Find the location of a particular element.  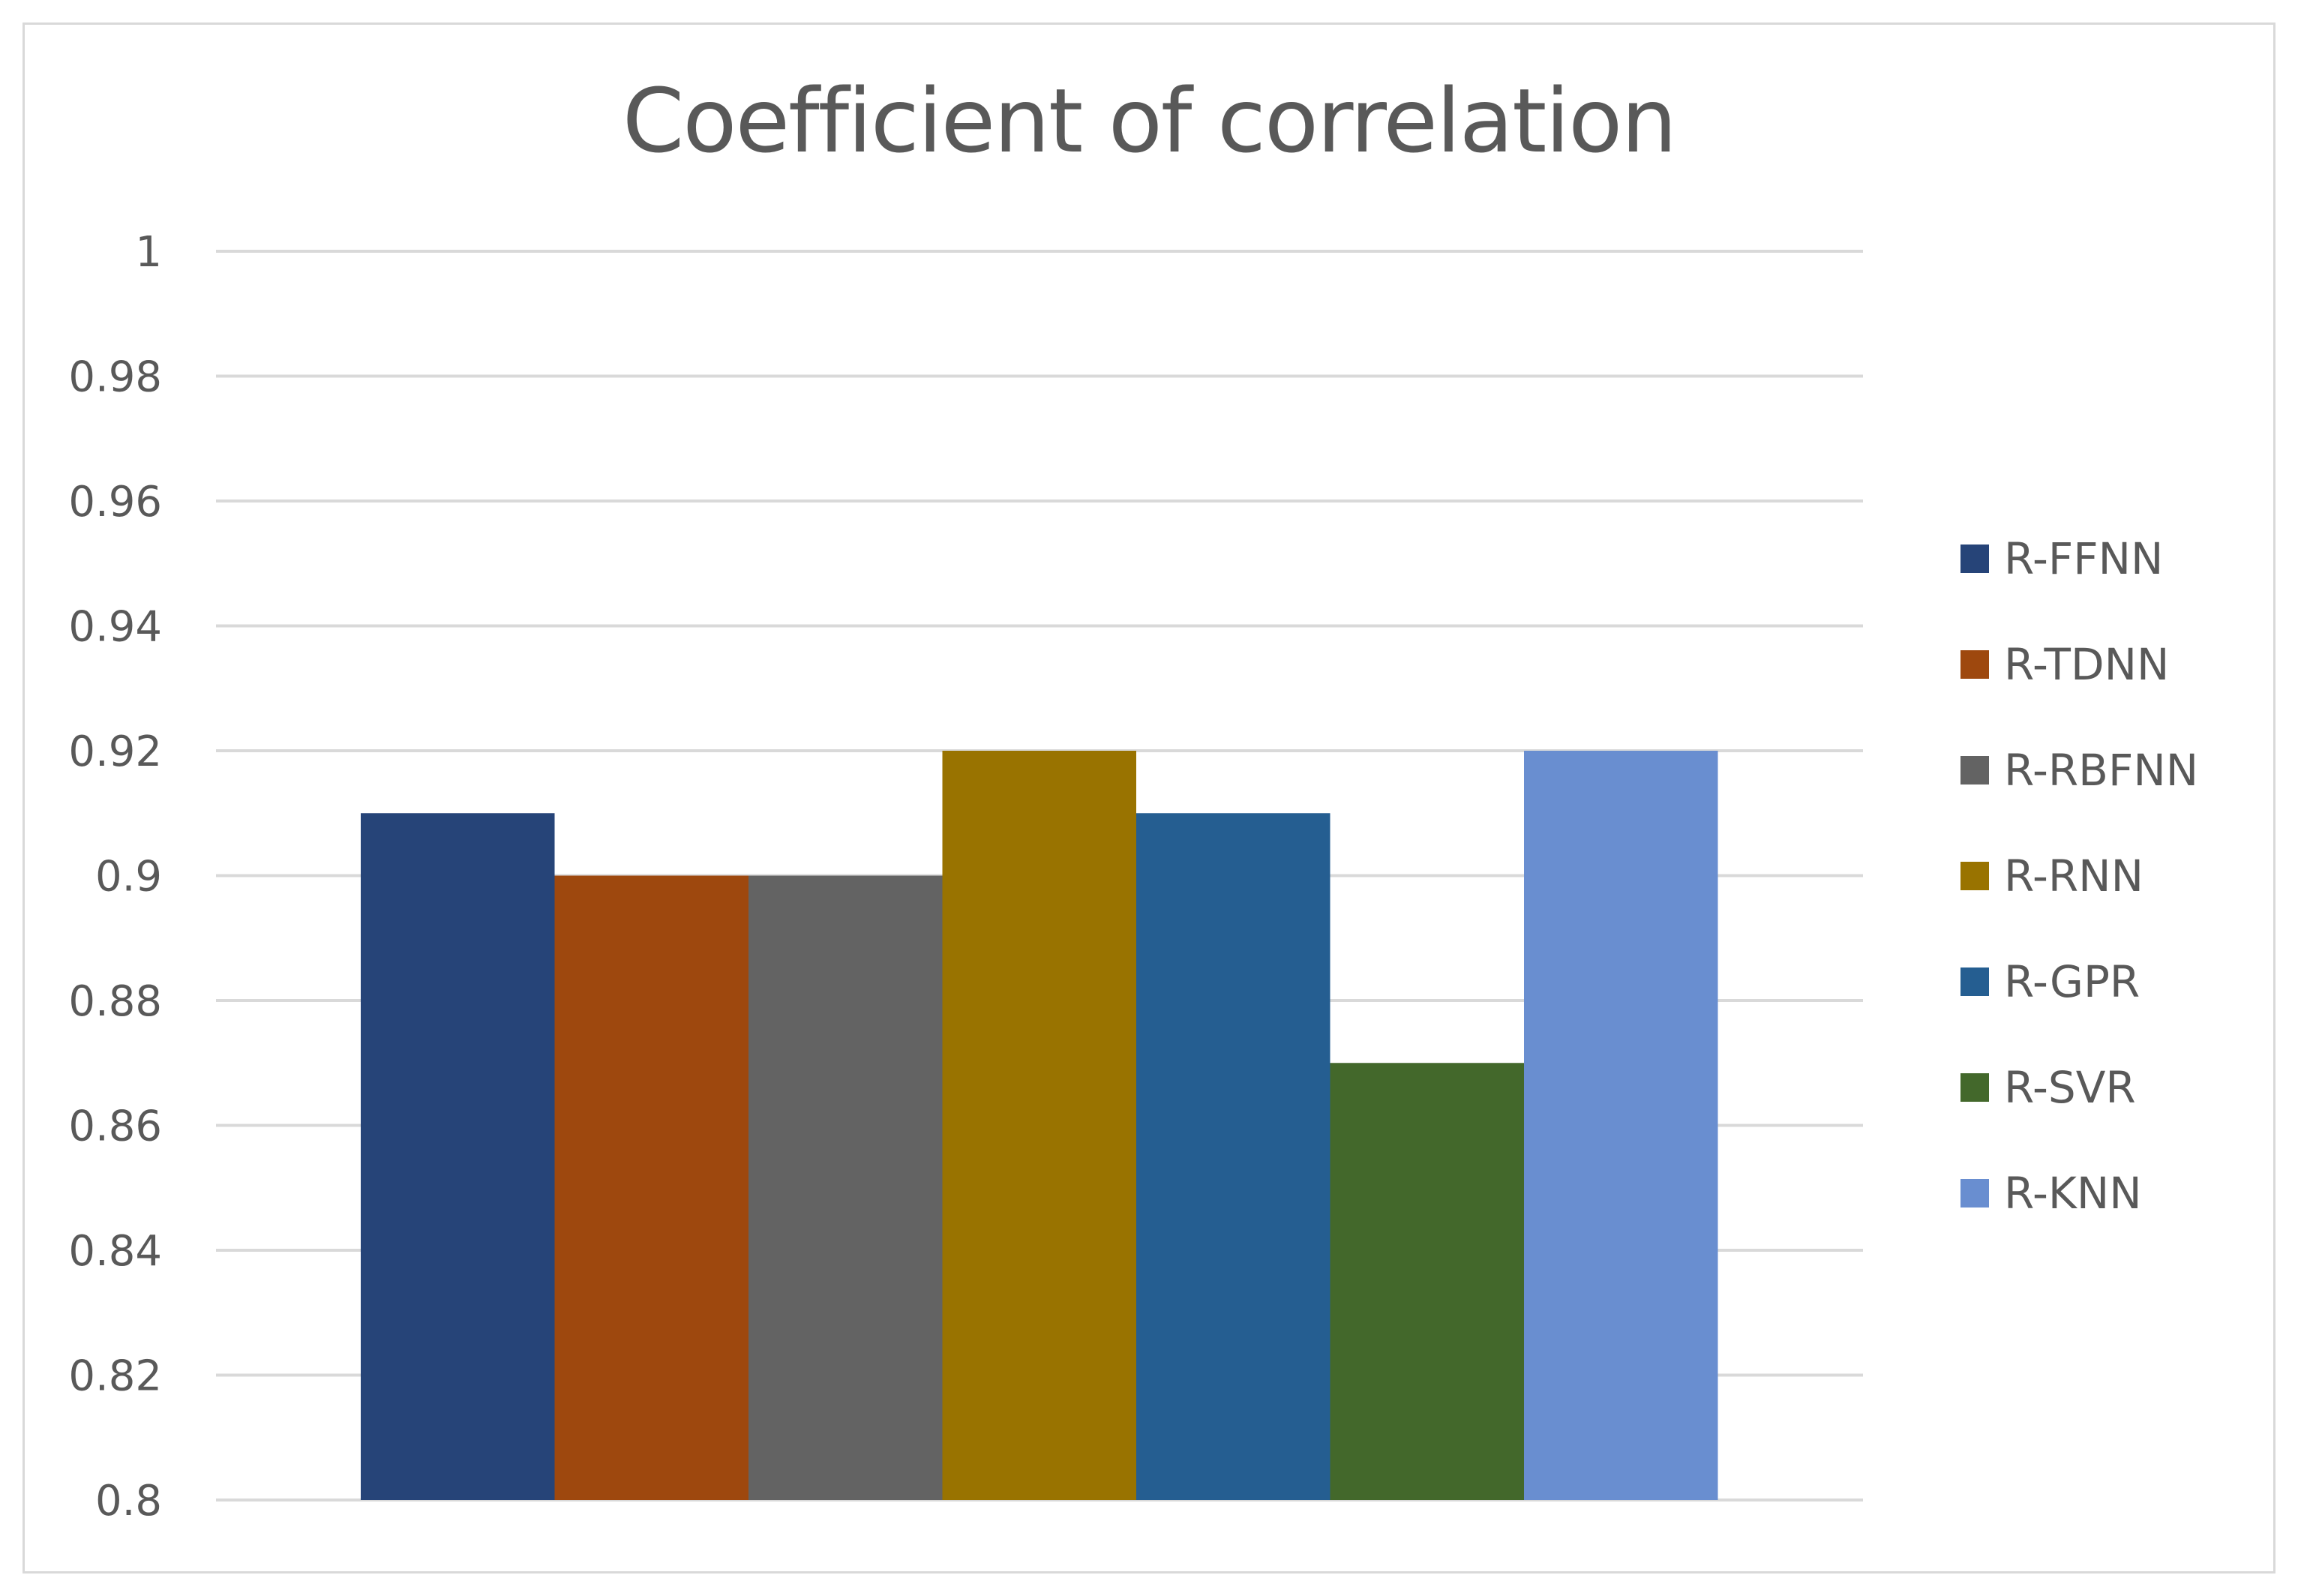

y-tick-label: 0.8 is located at coordinates (128, 1501).